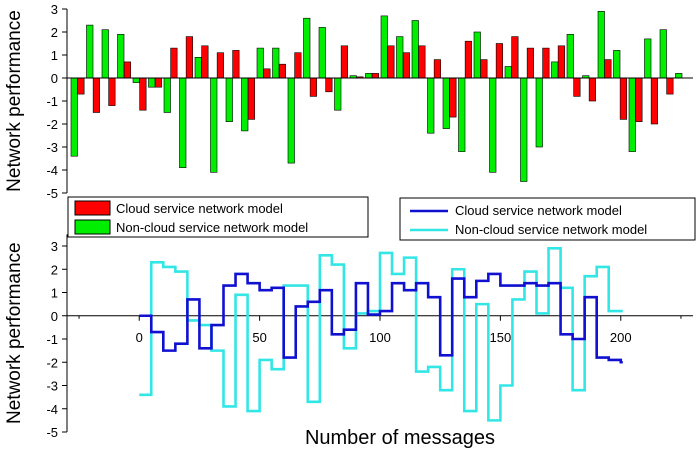 The image size is (699, 449). I want to click on bottom-y-tick-label: -1, so click(52, 339).